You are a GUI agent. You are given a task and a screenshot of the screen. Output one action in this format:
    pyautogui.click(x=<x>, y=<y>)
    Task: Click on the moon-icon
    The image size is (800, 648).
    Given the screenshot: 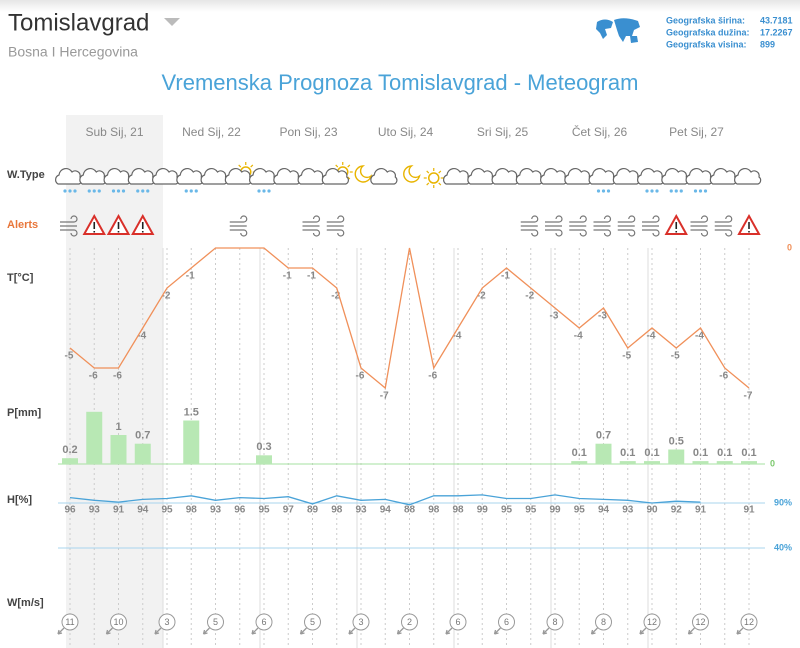 What is the action you would take?
    pyautogui.click(x=363, y=174)
    